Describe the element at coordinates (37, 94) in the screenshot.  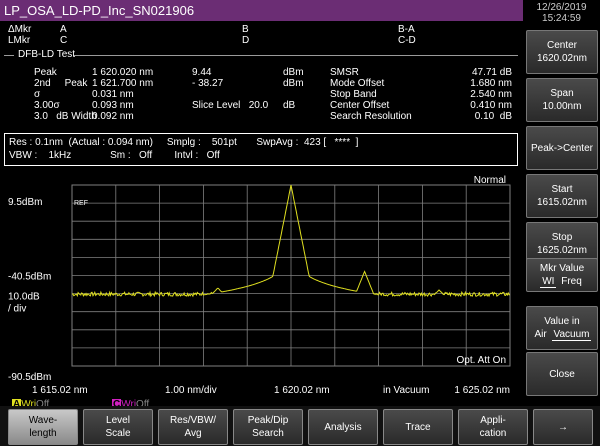
I see `dfb-row-label: σ` at that location.